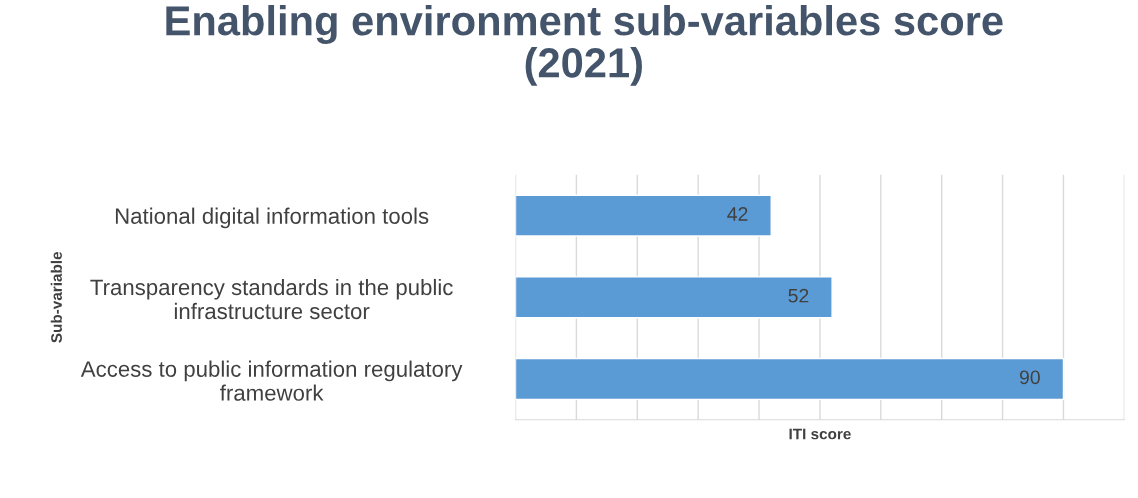  Describe the element at coordinates (737, 214) in the screenshot. I see `data-label: 42` at that location.